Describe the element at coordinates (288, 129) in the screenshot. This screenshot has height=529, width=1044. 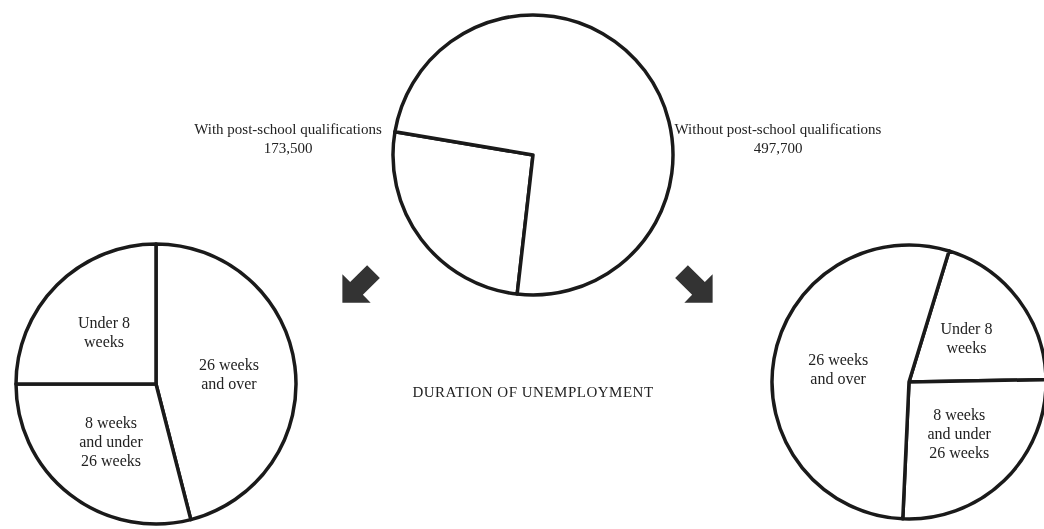
I see `slice-label: With post-school qualifications` at that location.